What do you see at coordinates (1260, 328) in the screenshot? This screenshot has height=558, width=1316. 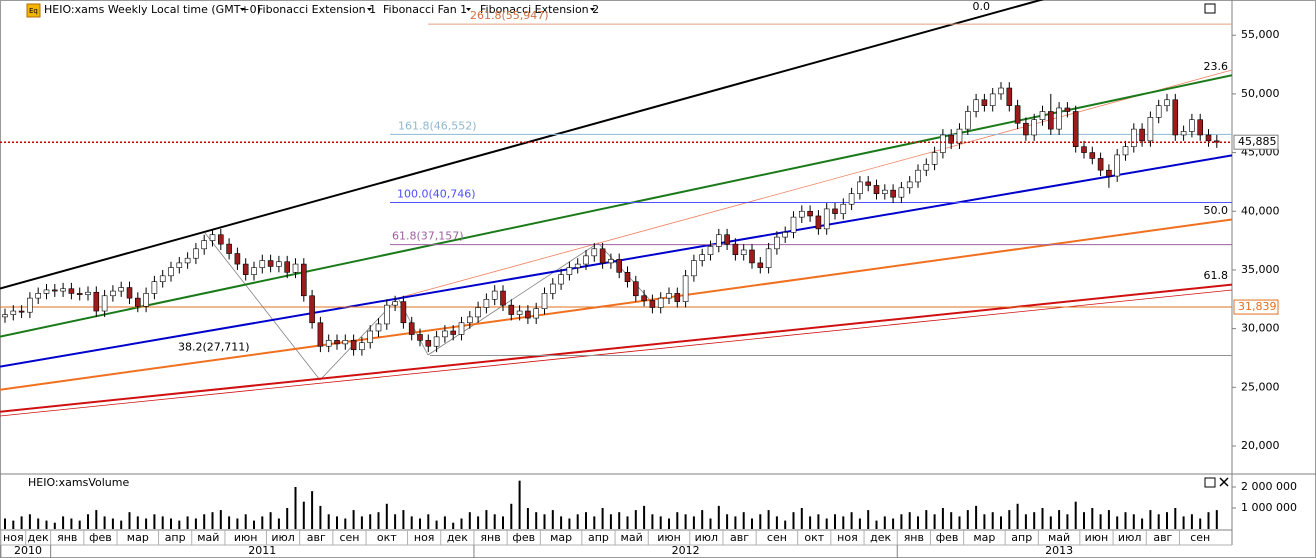 I see `y-tick-label: 30,000` at bounding box center [1260, 328].